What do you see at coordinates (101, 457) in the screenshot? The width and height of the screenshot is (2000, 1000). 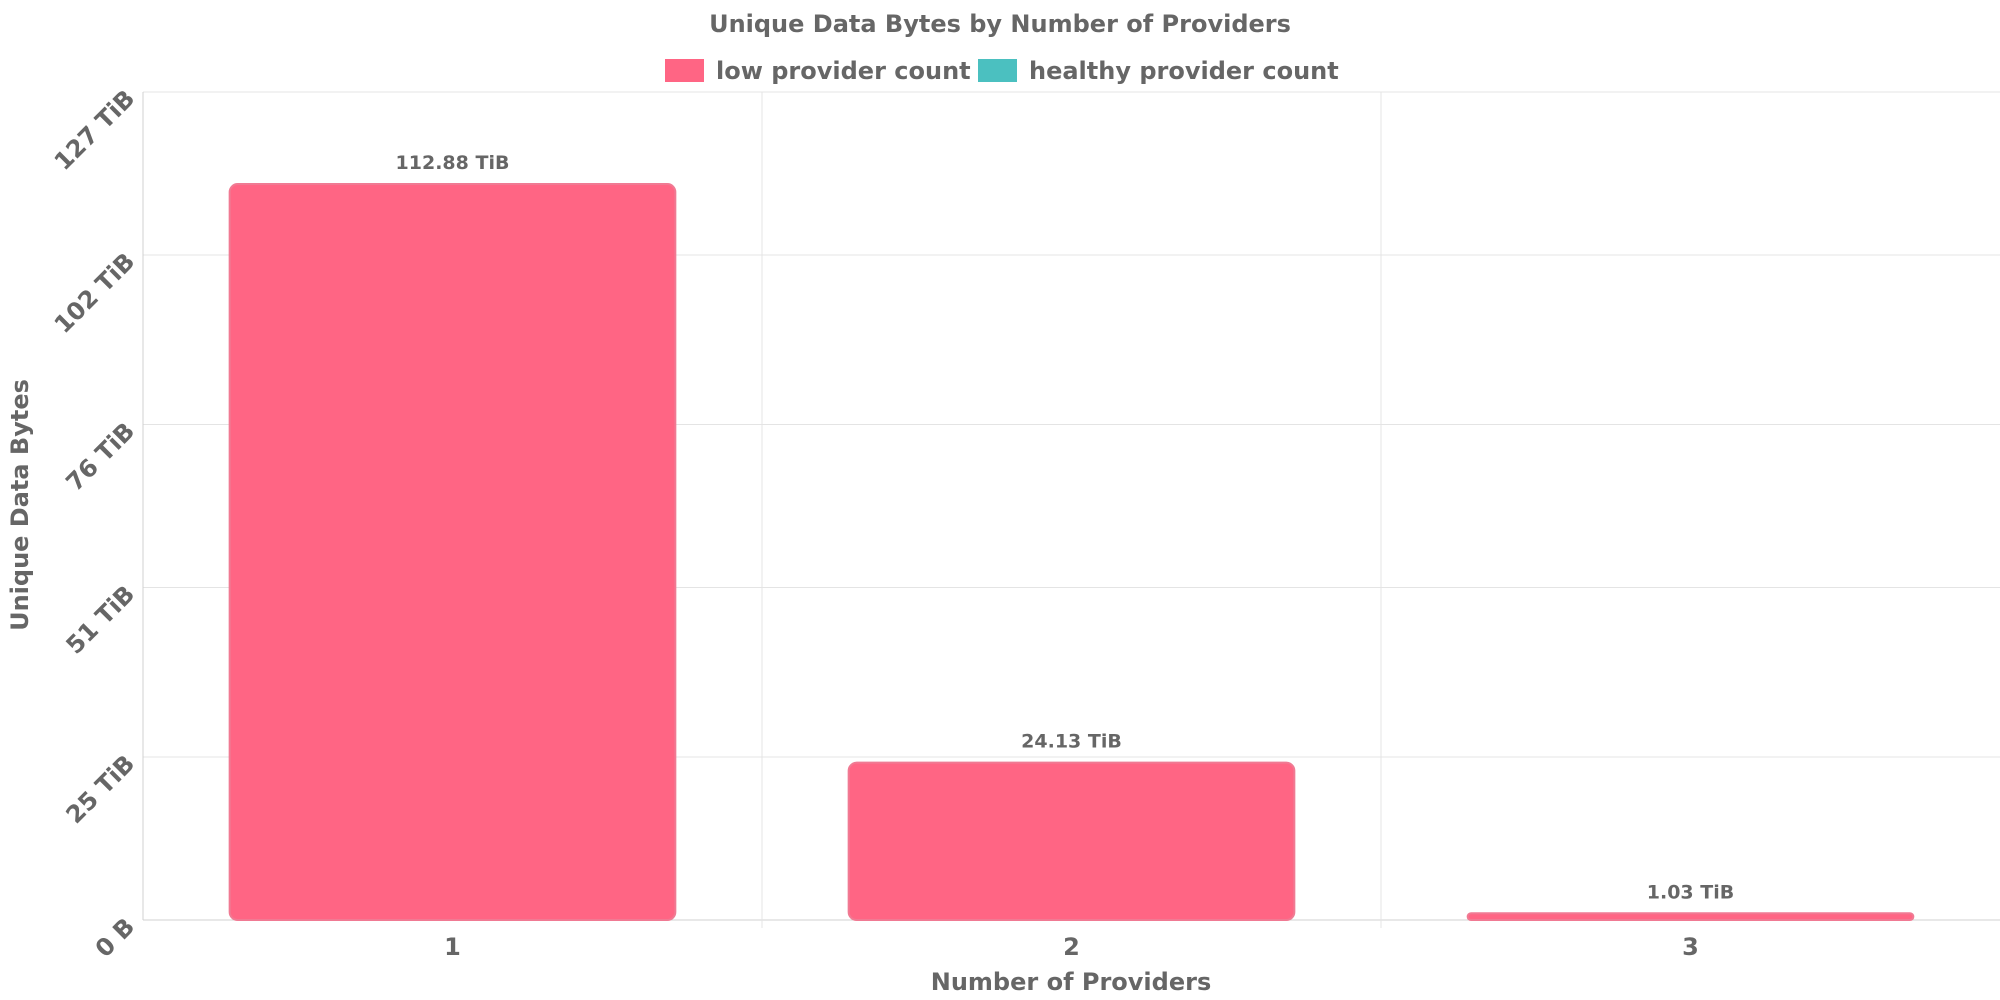 I see `y-tick-label: 76 TiB` at bounding box center [101, 457].